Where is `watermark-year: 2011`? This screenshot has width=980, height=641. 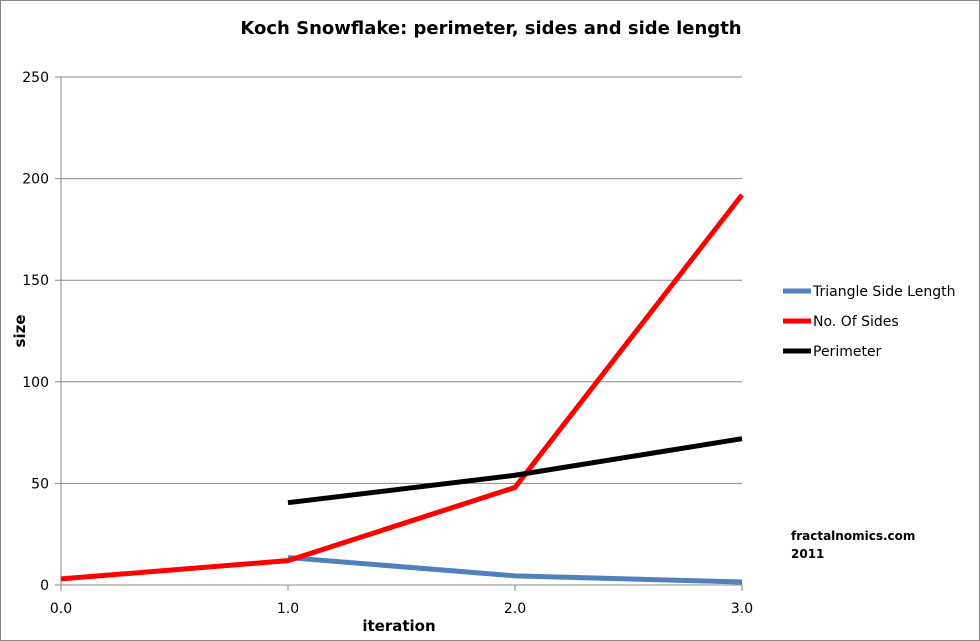 watermark-year: 2011 is located at coordinates (807, 554).